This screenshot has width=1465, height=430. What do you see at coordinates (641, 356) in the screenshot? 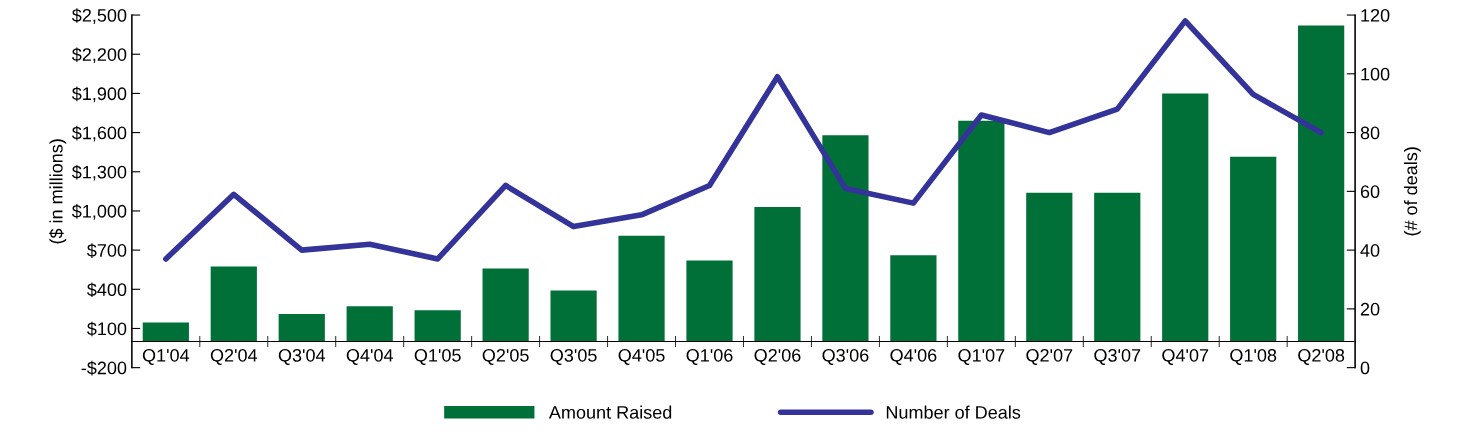
I see `x-tick-label: Q4'05` at bounding box center [641, 356].